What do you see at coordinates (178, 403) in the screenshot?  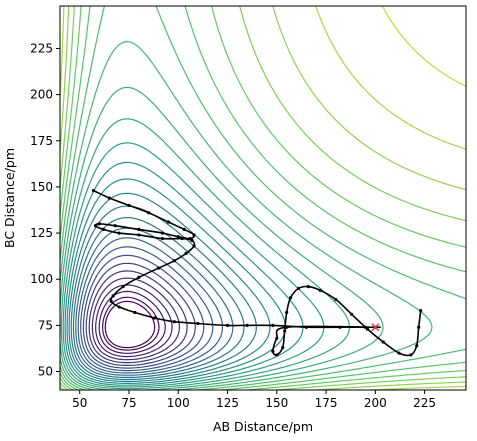 I see `x-tick-label: 100` at bounding box center [178, 403].